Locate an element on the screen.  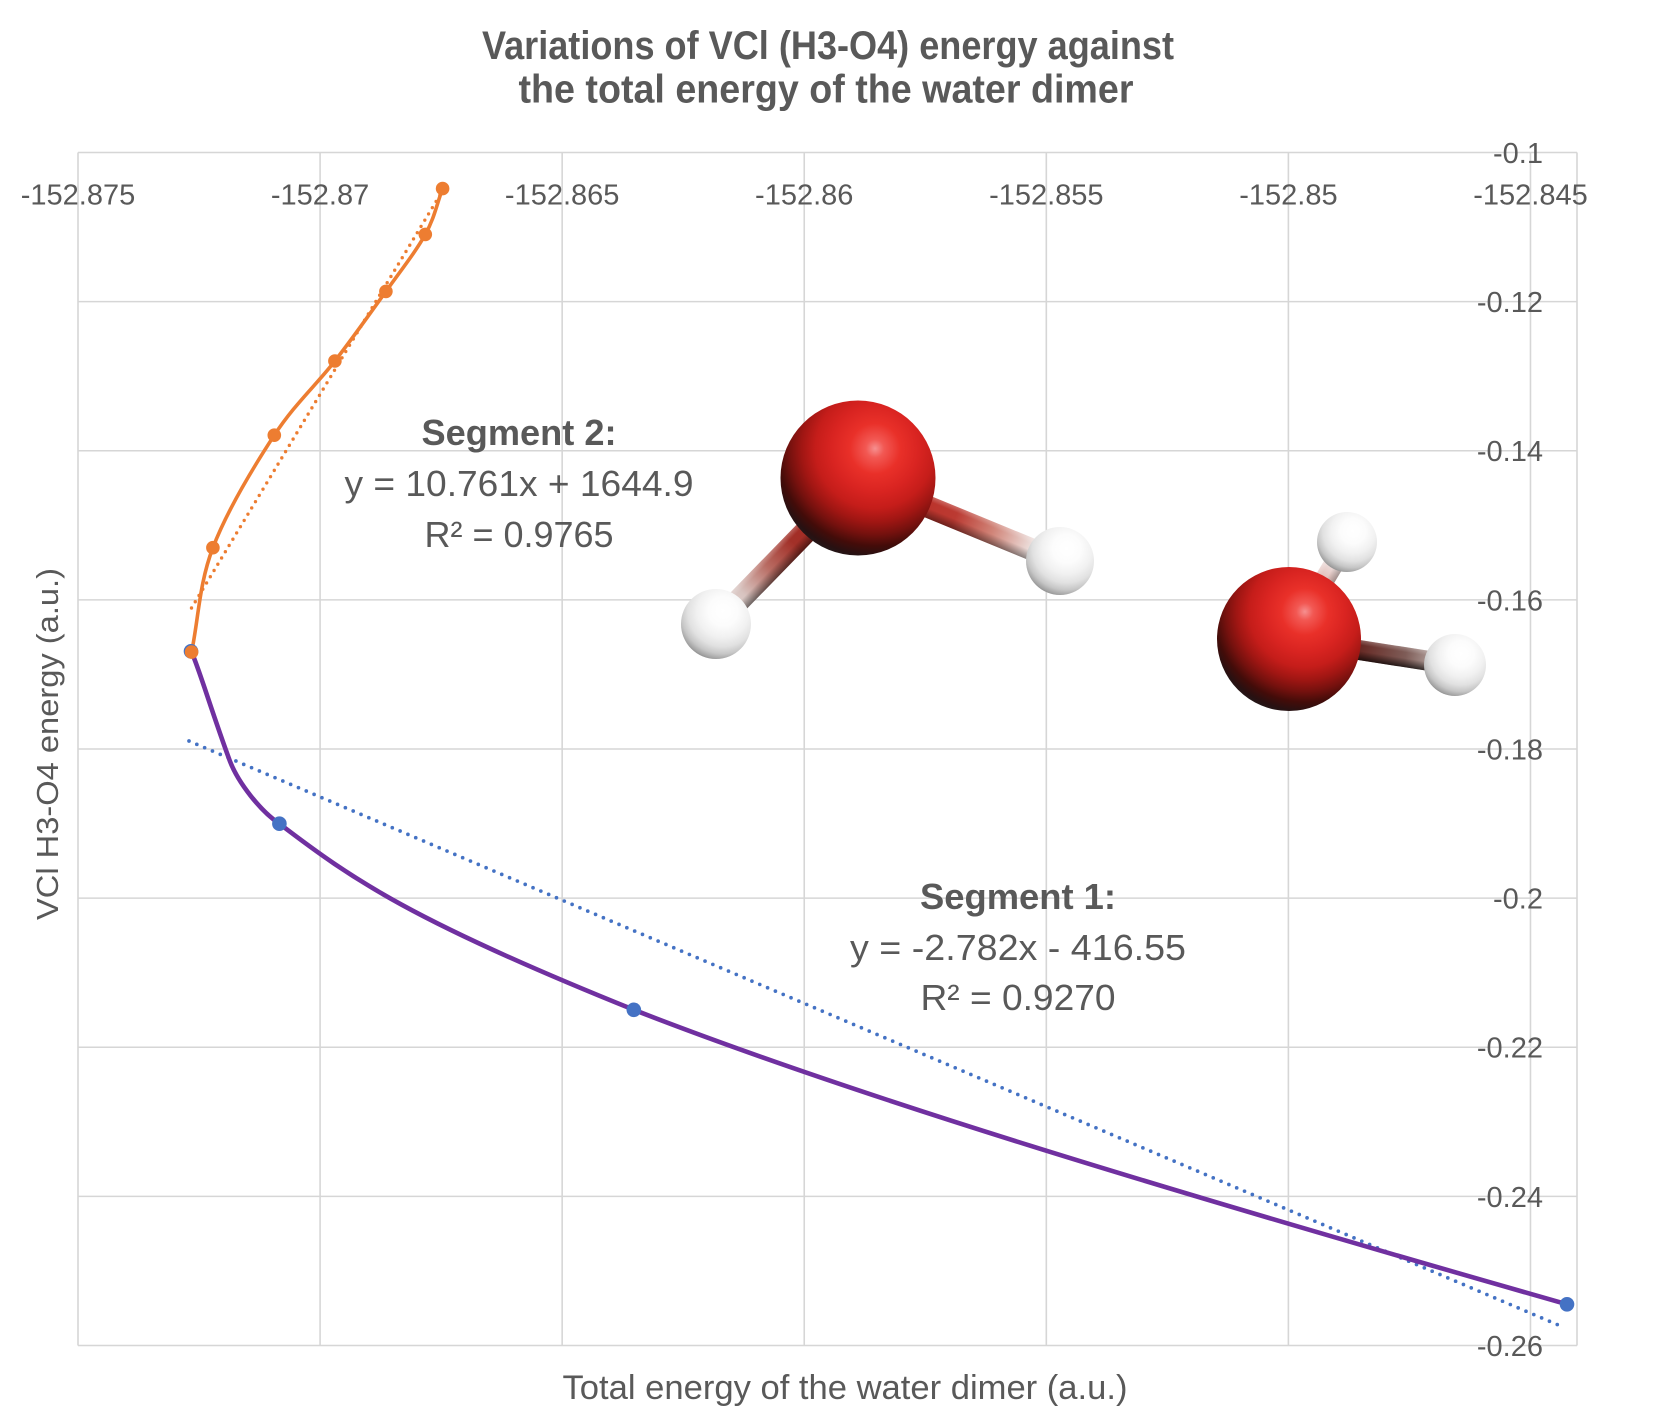
svg-text: -152.855 is located at coordinates (1046, 196).